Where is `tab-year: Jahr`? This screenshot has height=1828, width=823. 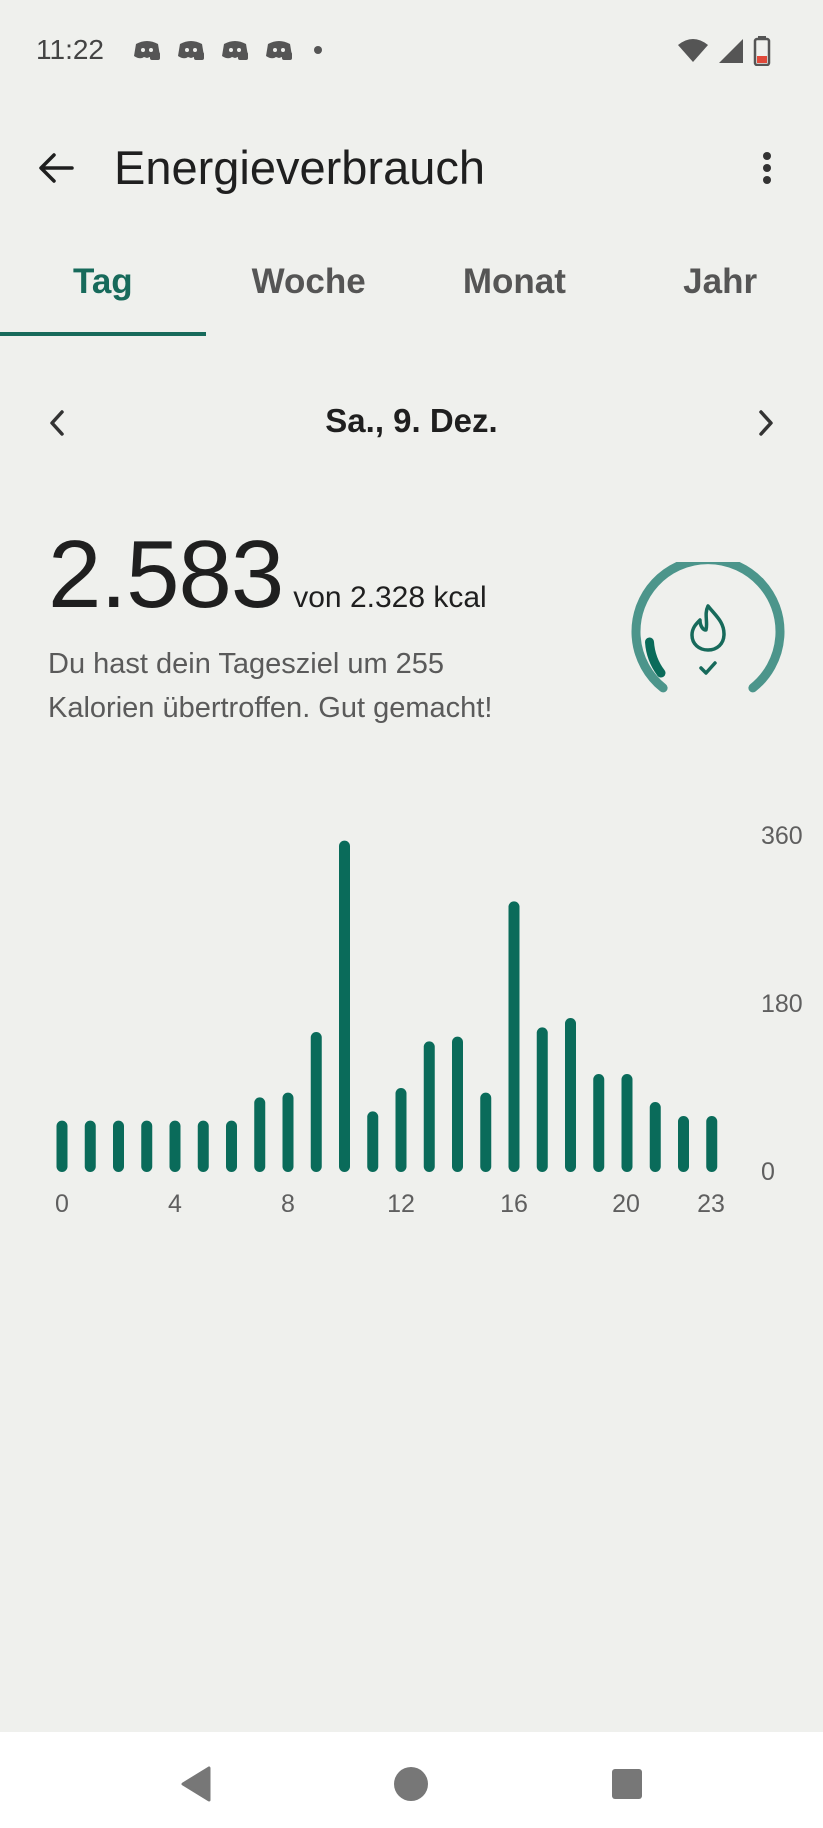
tab-year: Jahr is located at coordinates (720, 281).